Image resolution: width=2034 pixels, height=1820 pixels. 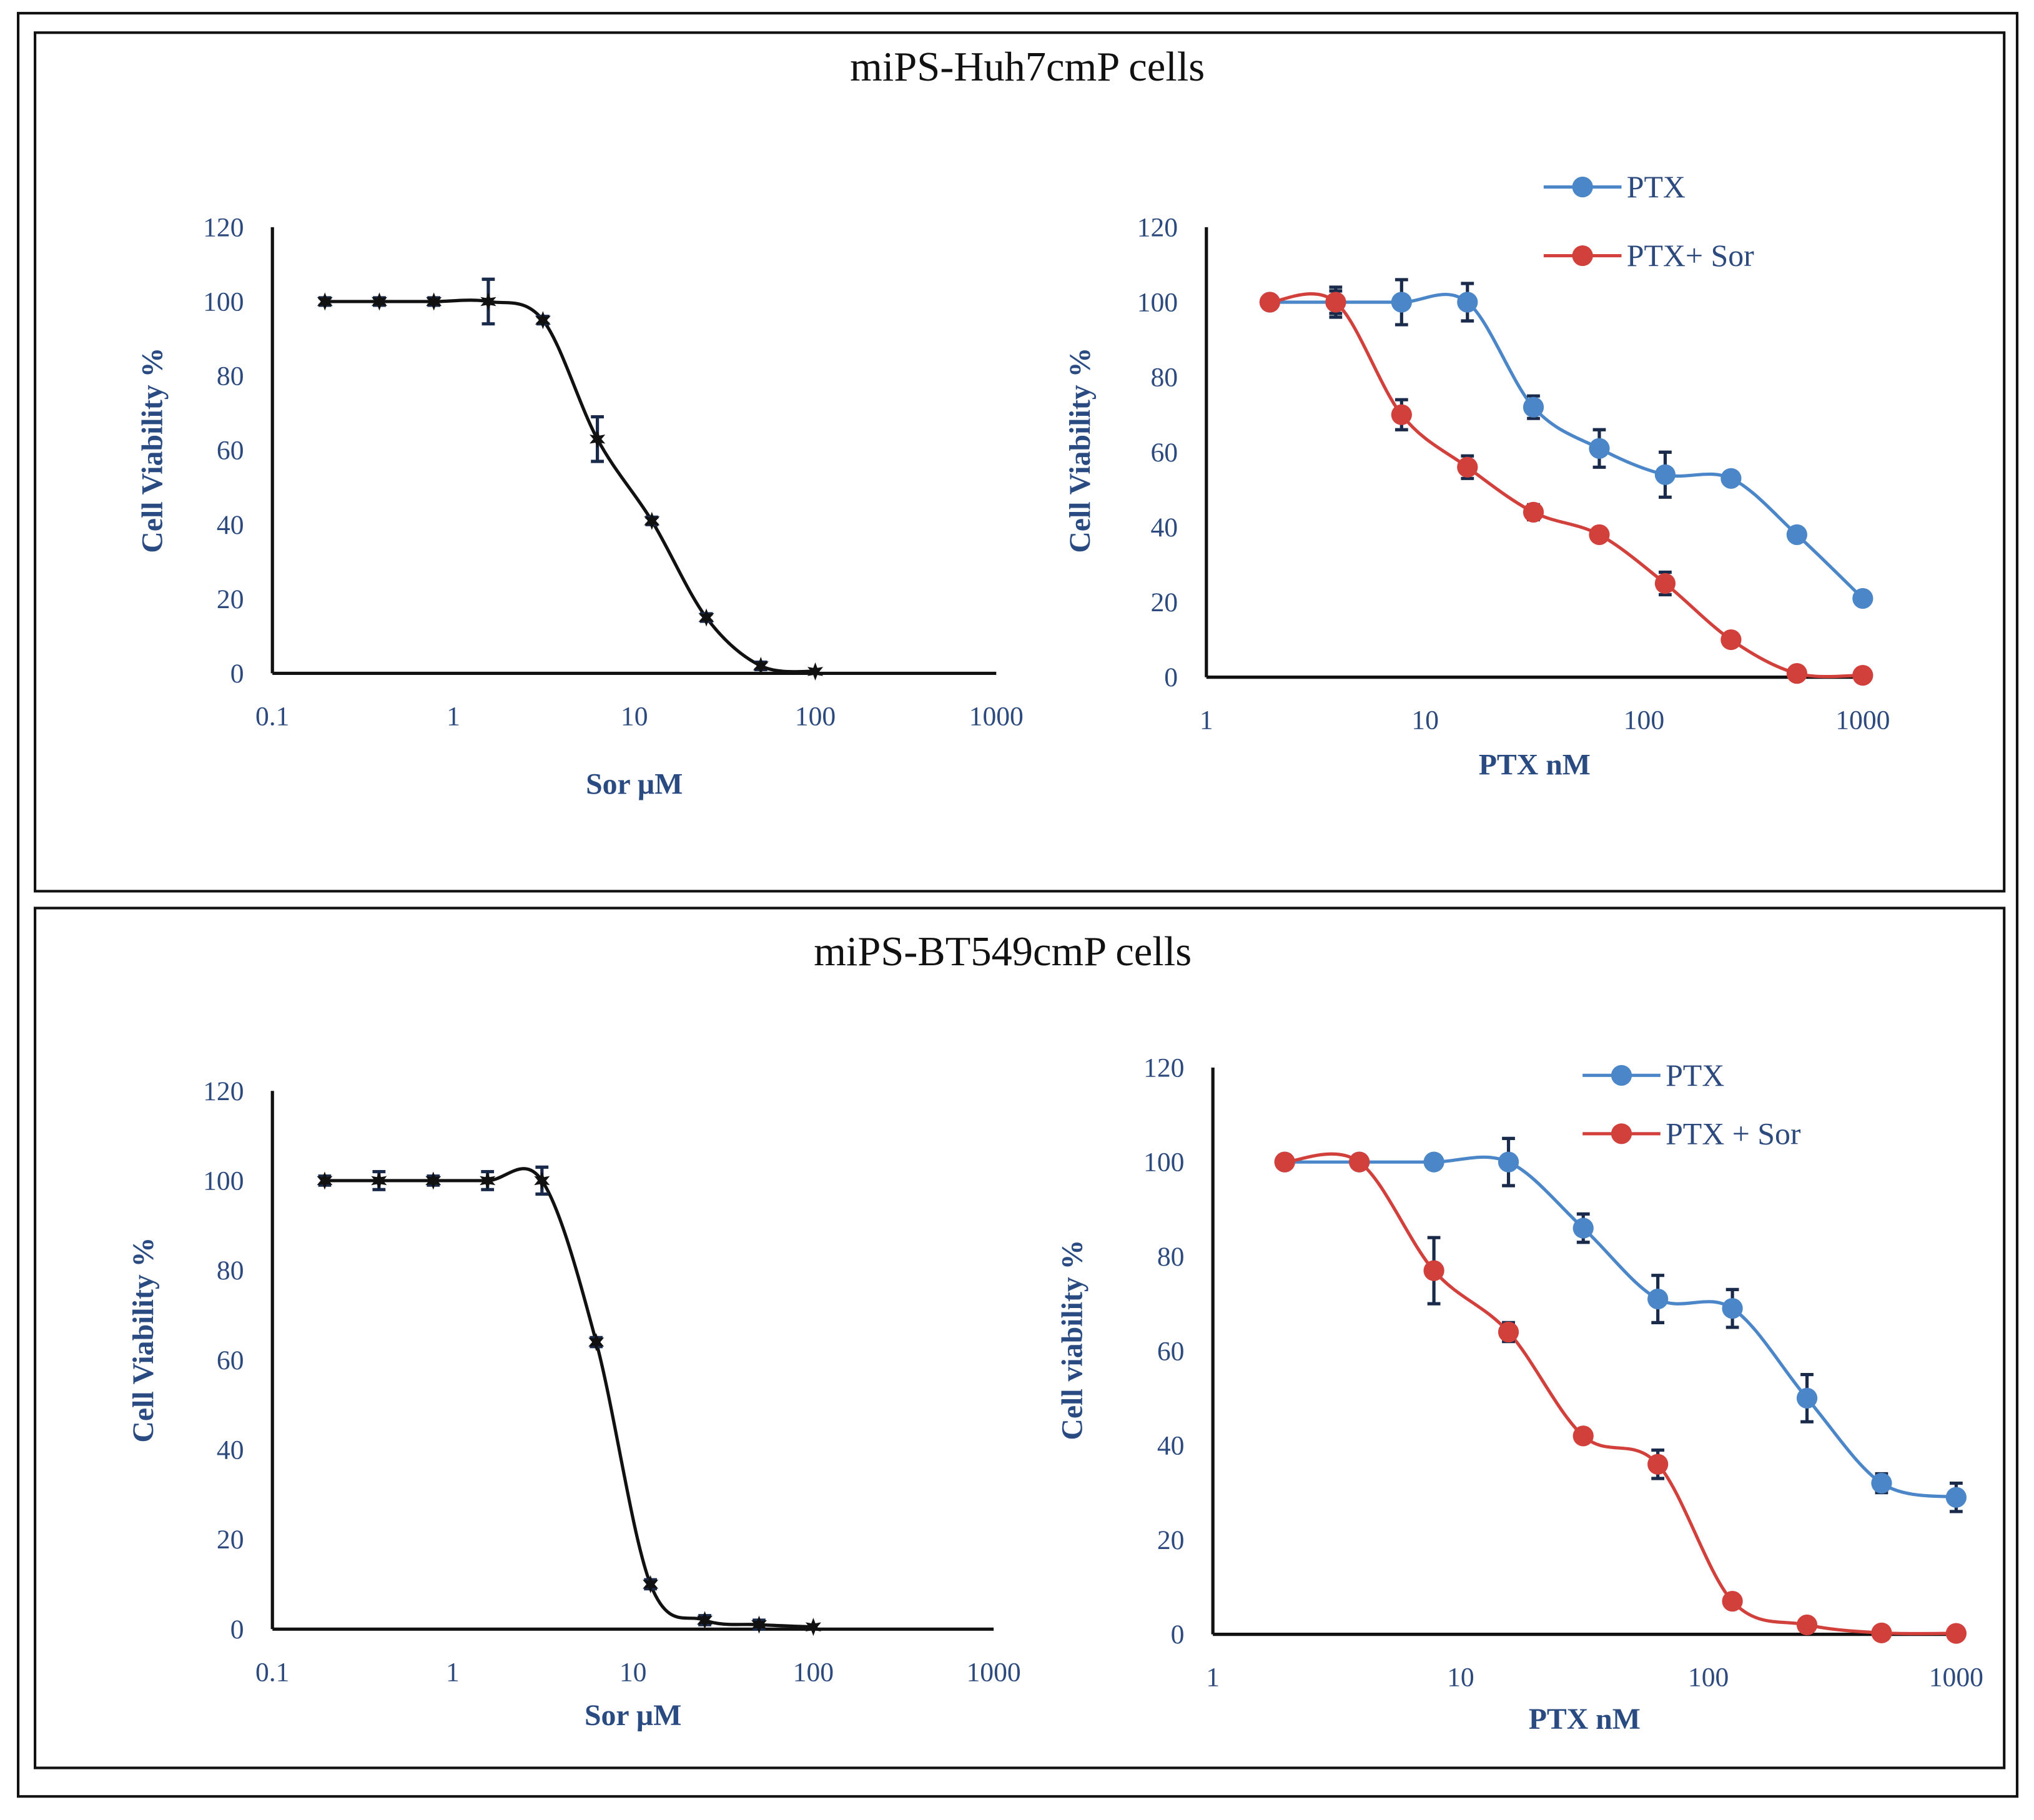 I want to click on legend-item: PTX + Sor, so click(x=1691, y=1133).